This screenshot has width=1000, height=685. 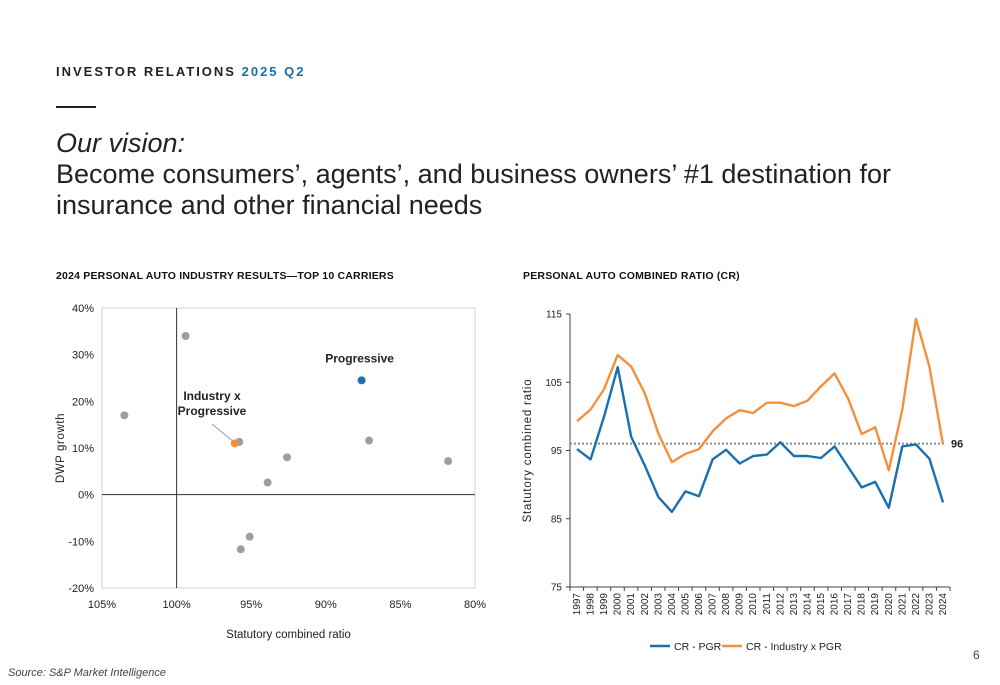 I want to click on line-x-tick-label: 2004, so click(x=672, y=604).